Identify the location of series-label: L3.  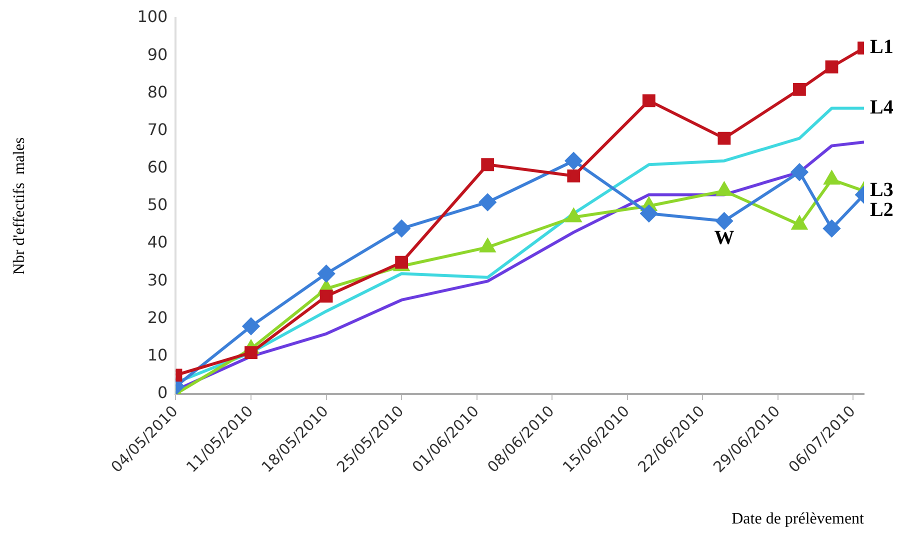
(882, 190).